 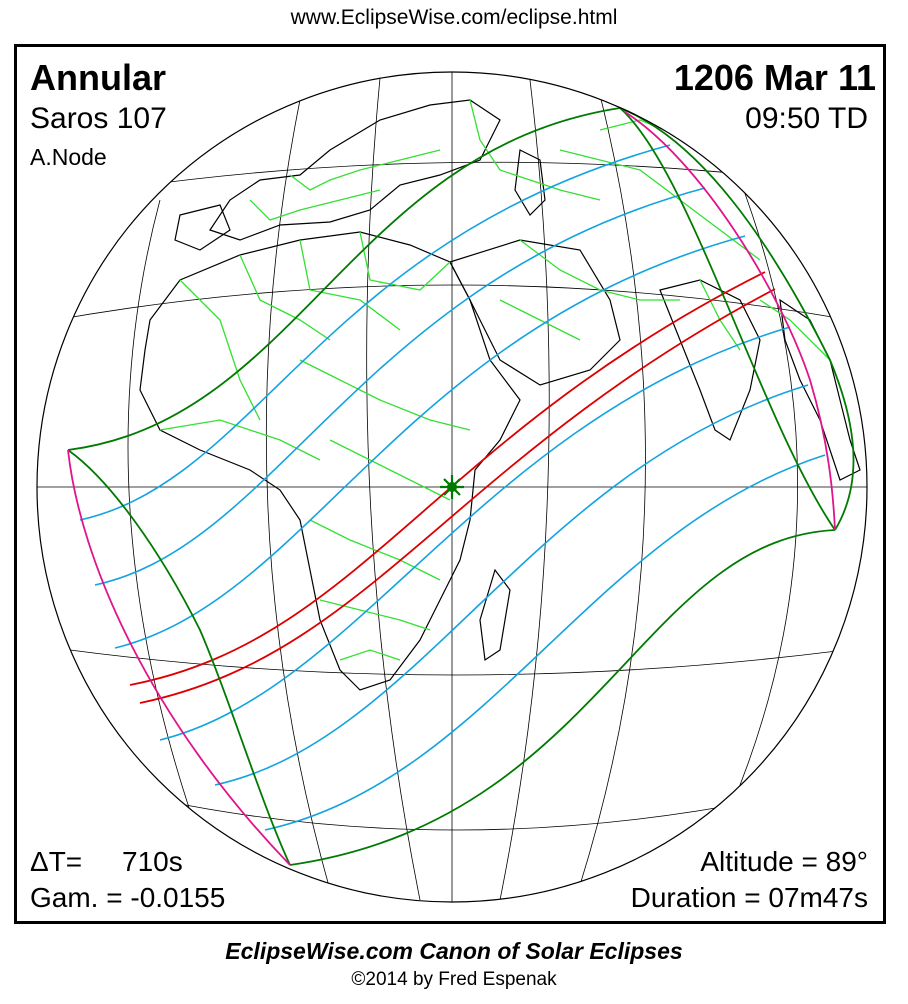 I want to click on eclipse-time: 09:50 TD, so click(x=806, y=118).